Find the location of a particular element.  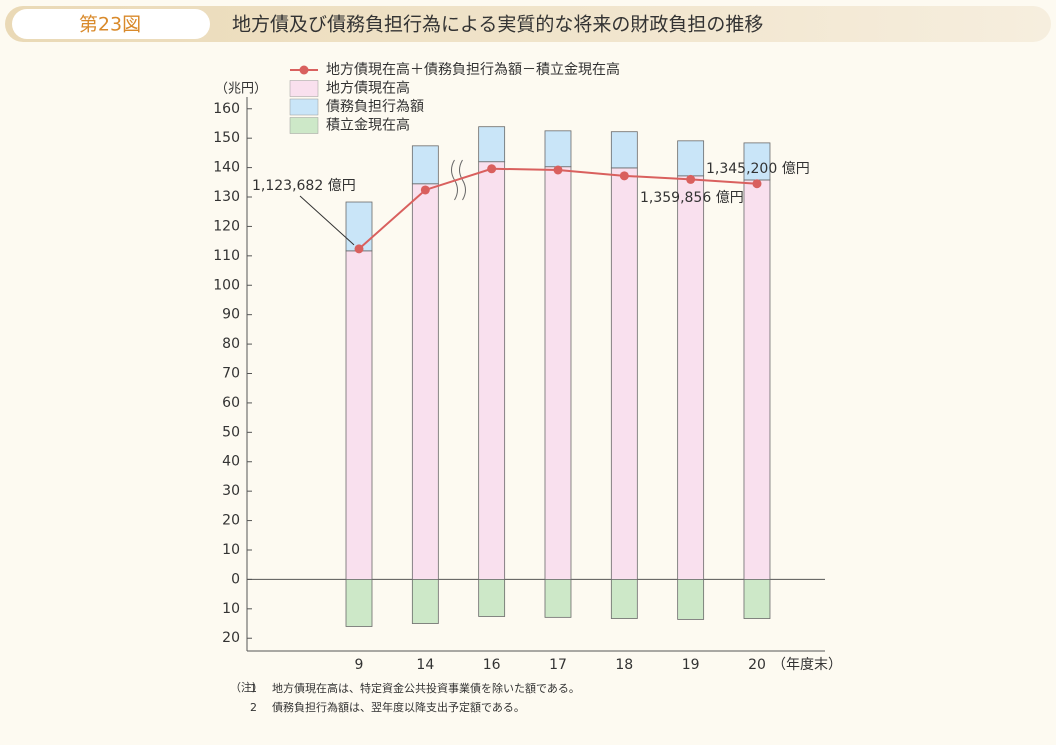

note-num: 2 is located at coordinates (253, 707).